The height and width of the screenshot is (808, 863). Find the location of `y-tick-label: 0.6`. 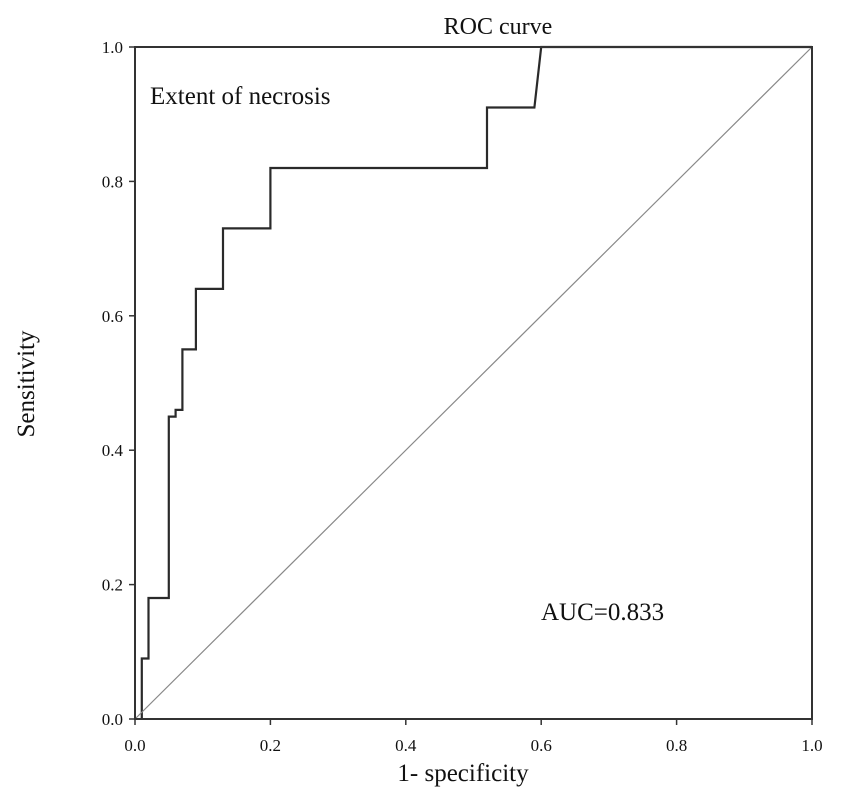

y-tick-label: 0.6 is located at coordinates (112, 316).